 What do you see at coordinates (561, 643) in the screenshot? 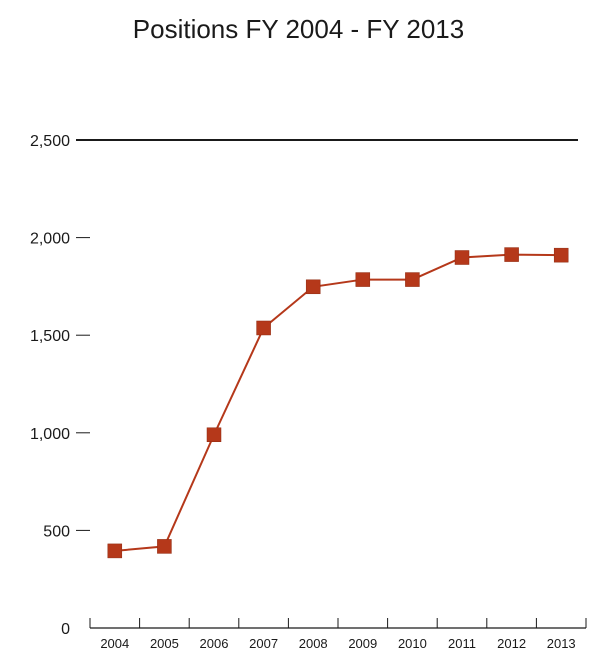
I see `x-tick-label: 2013` at bounding box center [561, 643].